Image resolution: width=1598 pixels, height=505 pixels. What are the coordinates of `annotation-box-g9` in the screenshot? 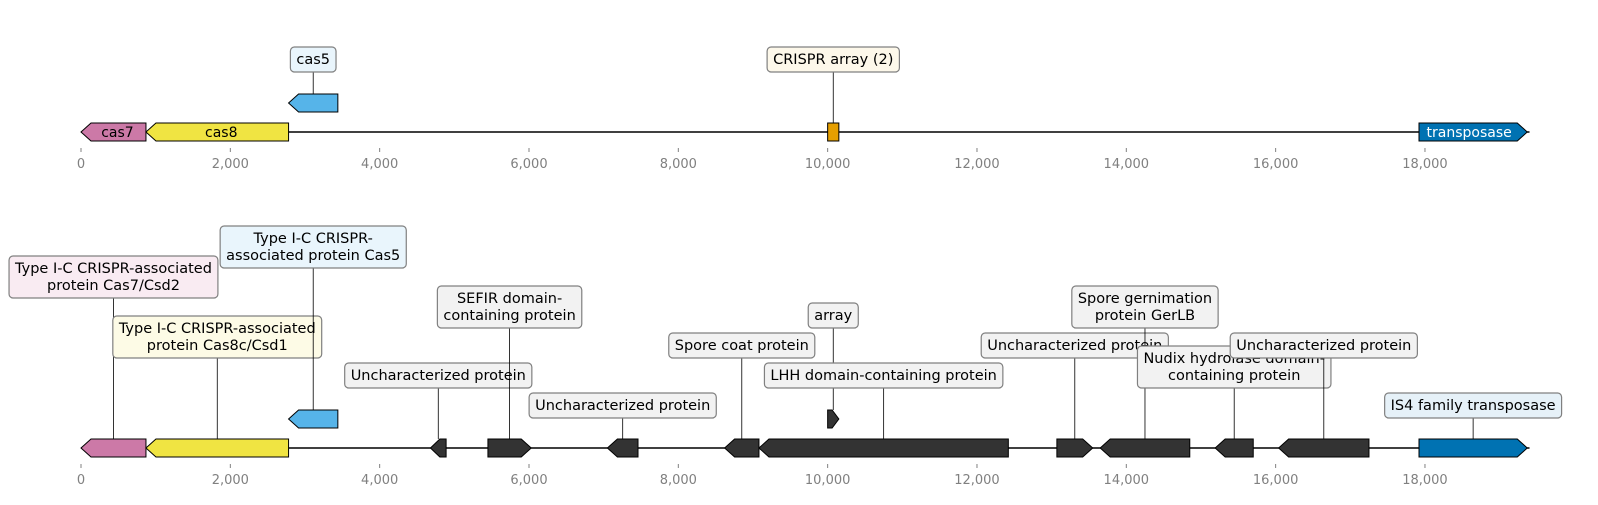 It's located at (1323, 345).